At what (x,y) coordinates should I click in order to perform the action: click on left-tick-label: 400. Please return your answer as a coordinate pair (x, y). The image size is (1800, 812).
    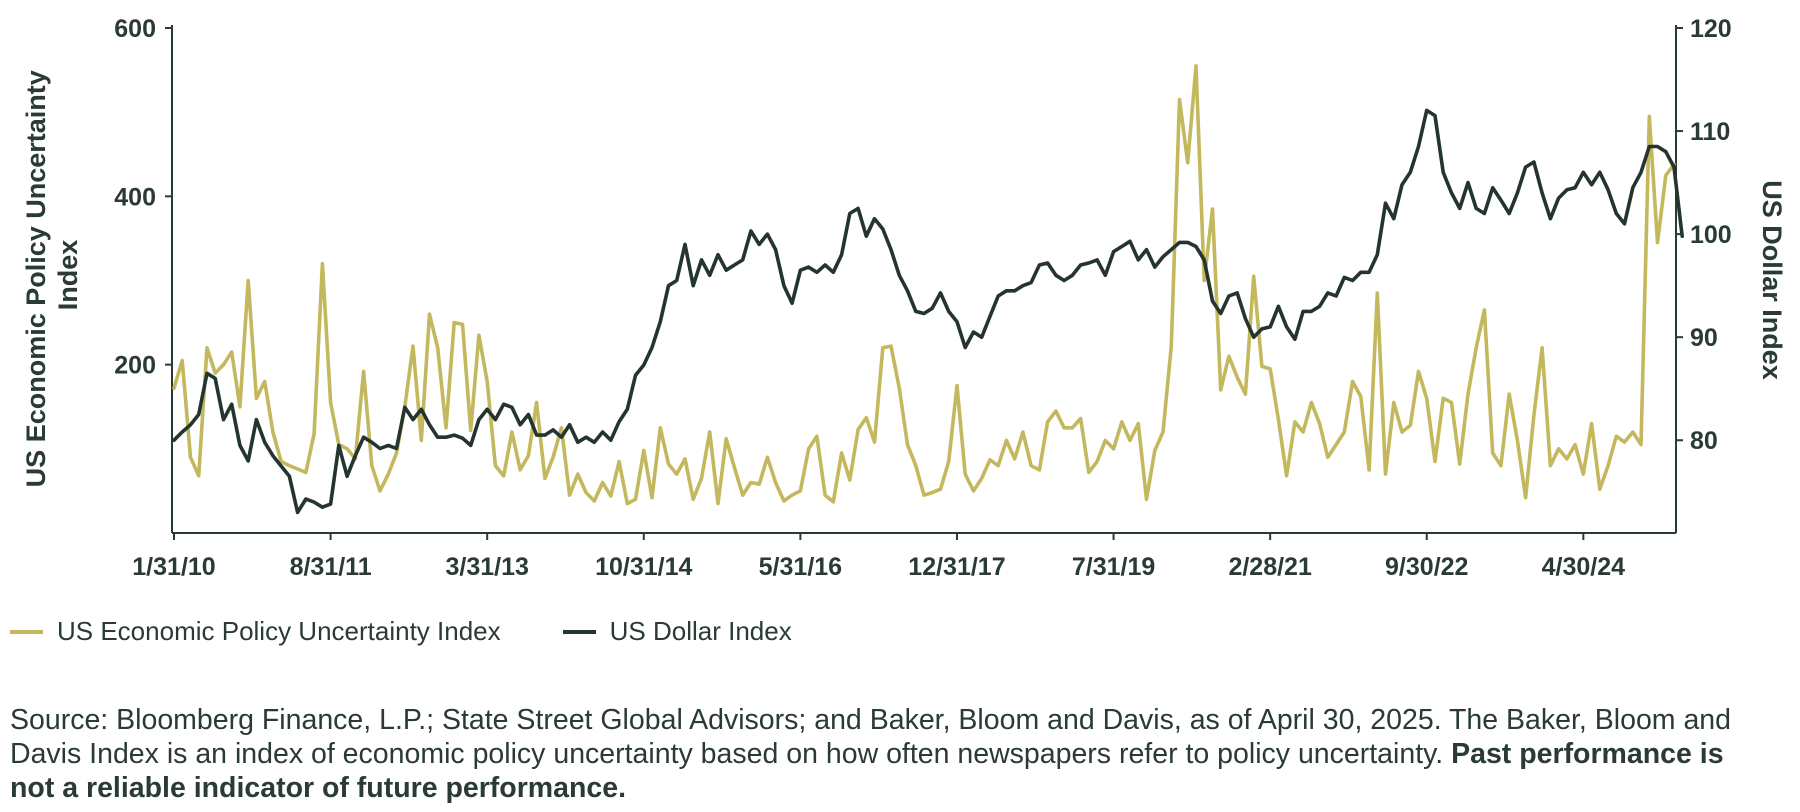
    Looking at the image, I should click on (135, 197).